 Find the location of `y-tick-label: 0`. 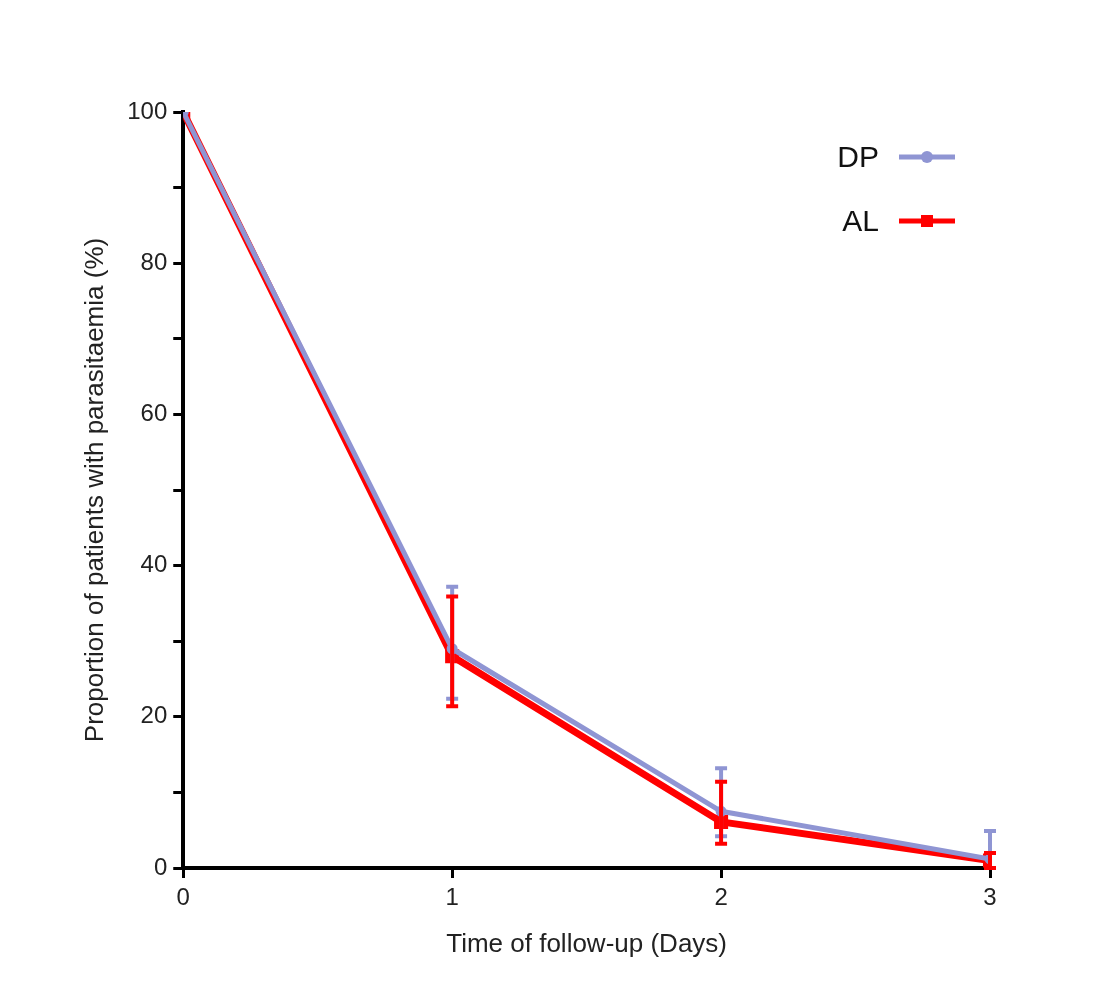

y-tick-label: 0 is located at coordinates (160, 866).